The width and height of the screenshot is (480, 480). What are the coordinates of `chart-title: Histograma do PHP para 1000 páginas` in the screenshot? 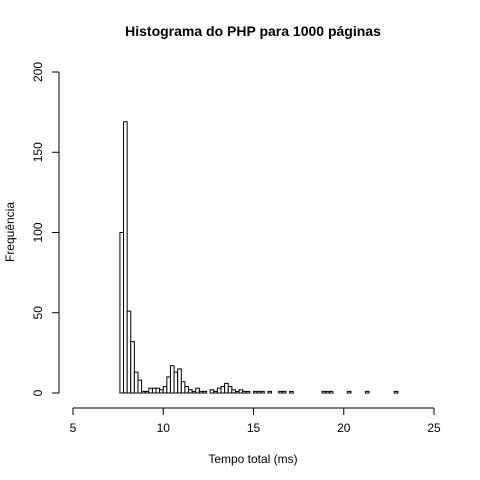 It's located at (253, 31).